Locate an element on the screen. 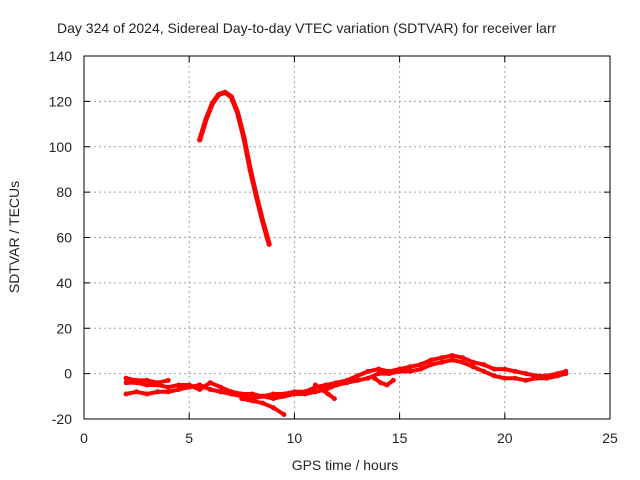 The height and width of the screenshot is (480, 640). x-tick-label: 10 is located at coordinates (295, 438).